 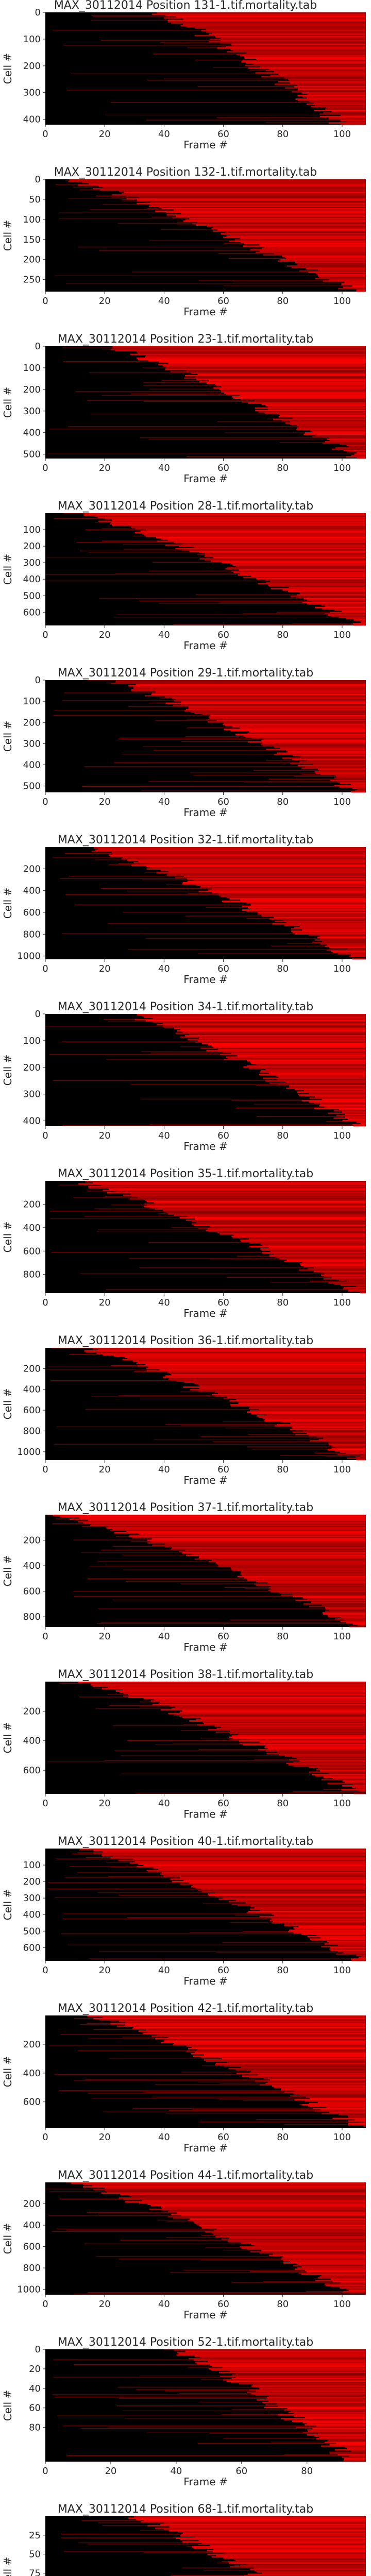 What do you see at coordinates (205, 145) in the screenshot?
I see `x-axis-label: Frame #` at bounding box center [205, 145].